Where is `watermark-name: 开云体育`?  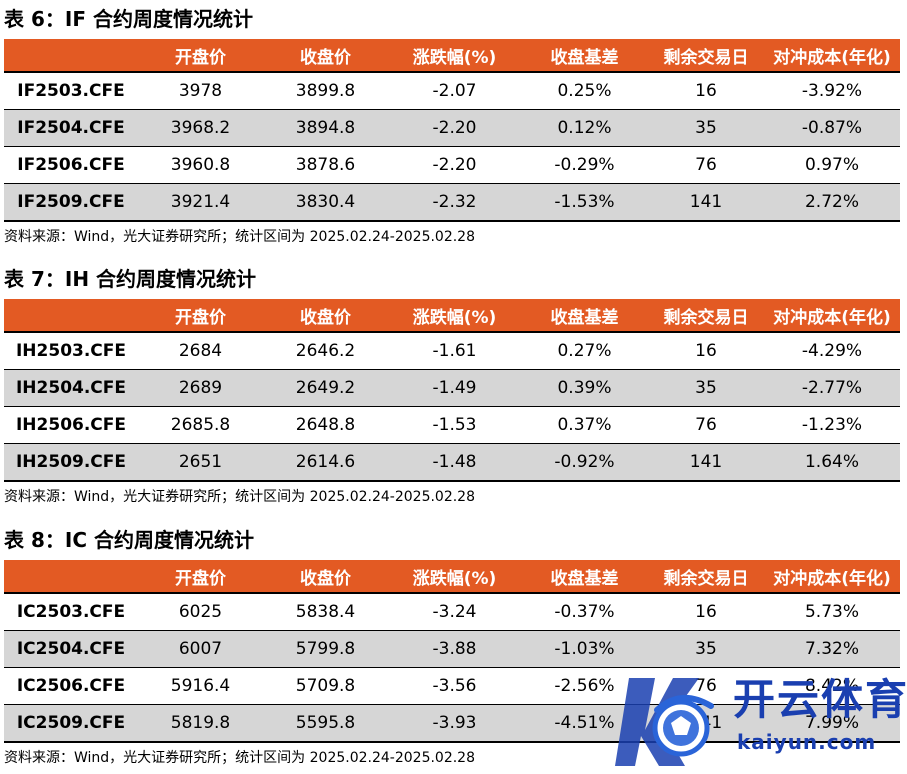
watermark-name: 开云体育 is located at coordinates (820, 699).